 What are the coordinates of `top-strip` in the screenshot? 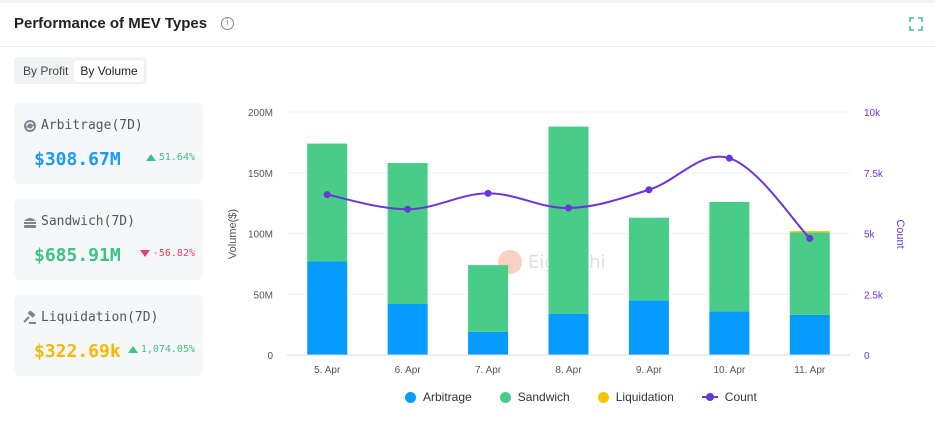 It's located at (467, 1).